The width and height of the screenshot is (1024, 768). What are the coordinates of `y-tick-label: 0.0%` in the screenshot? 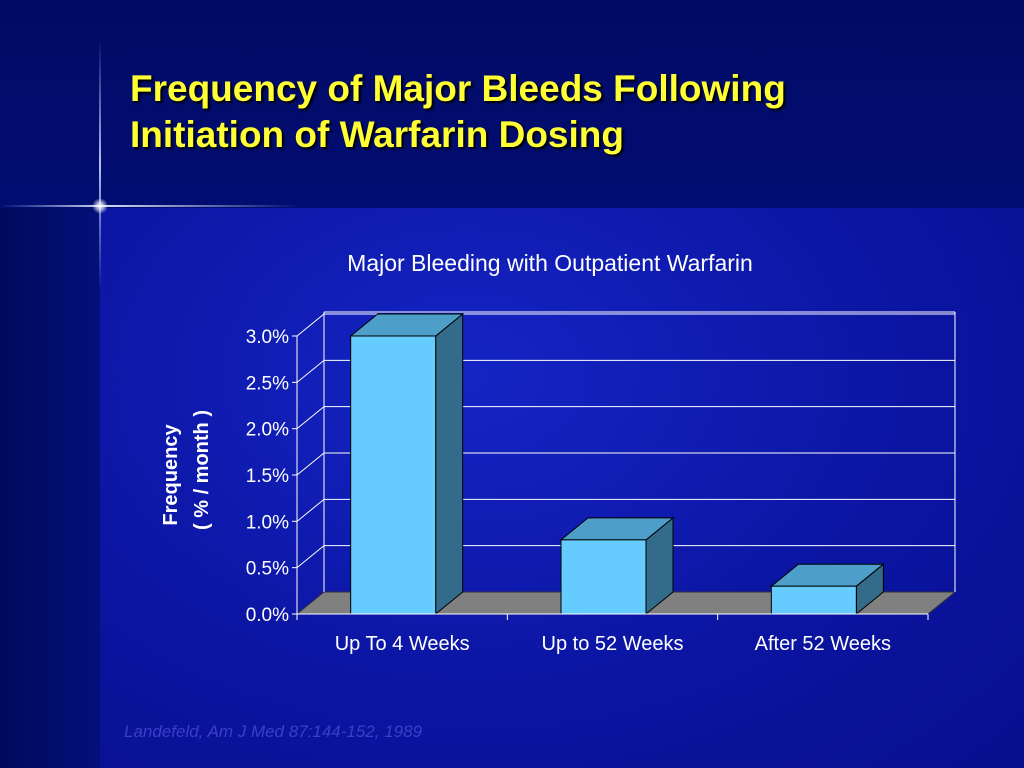 It's located at (267, 615).